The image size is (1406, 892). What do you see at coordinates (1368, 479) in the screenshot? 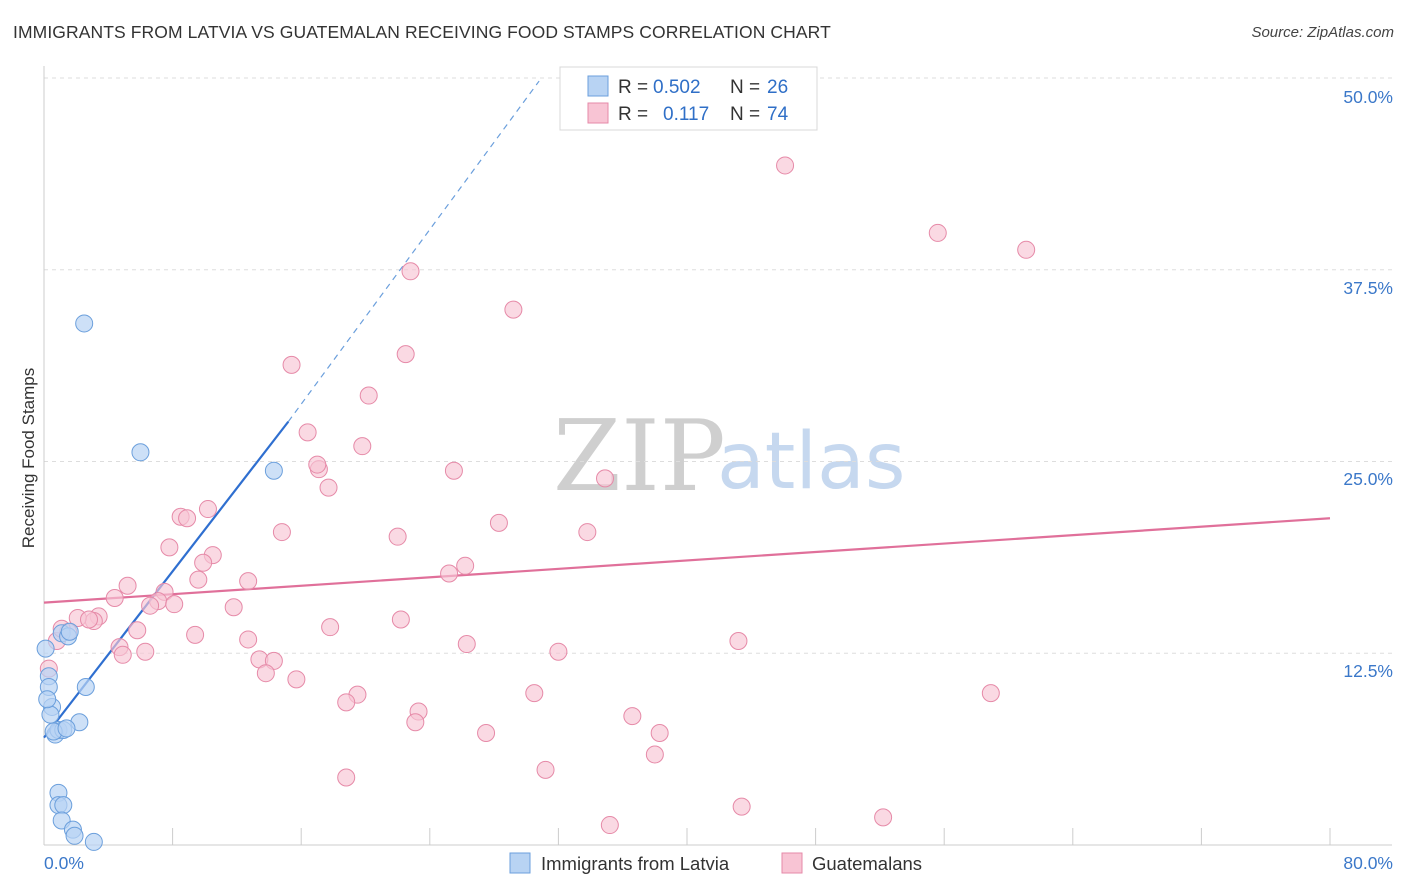
I see `y-tick-label: 25.0%` at bounding box center [1368, 479].